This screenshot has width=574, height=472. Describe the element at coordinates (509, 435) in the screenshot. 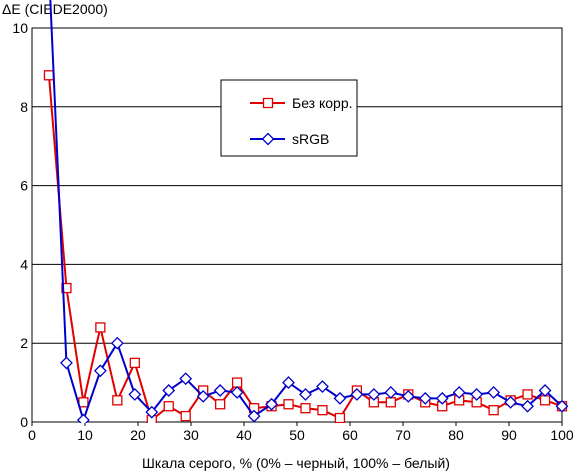

I see `x-tick-label: 90` at that location.